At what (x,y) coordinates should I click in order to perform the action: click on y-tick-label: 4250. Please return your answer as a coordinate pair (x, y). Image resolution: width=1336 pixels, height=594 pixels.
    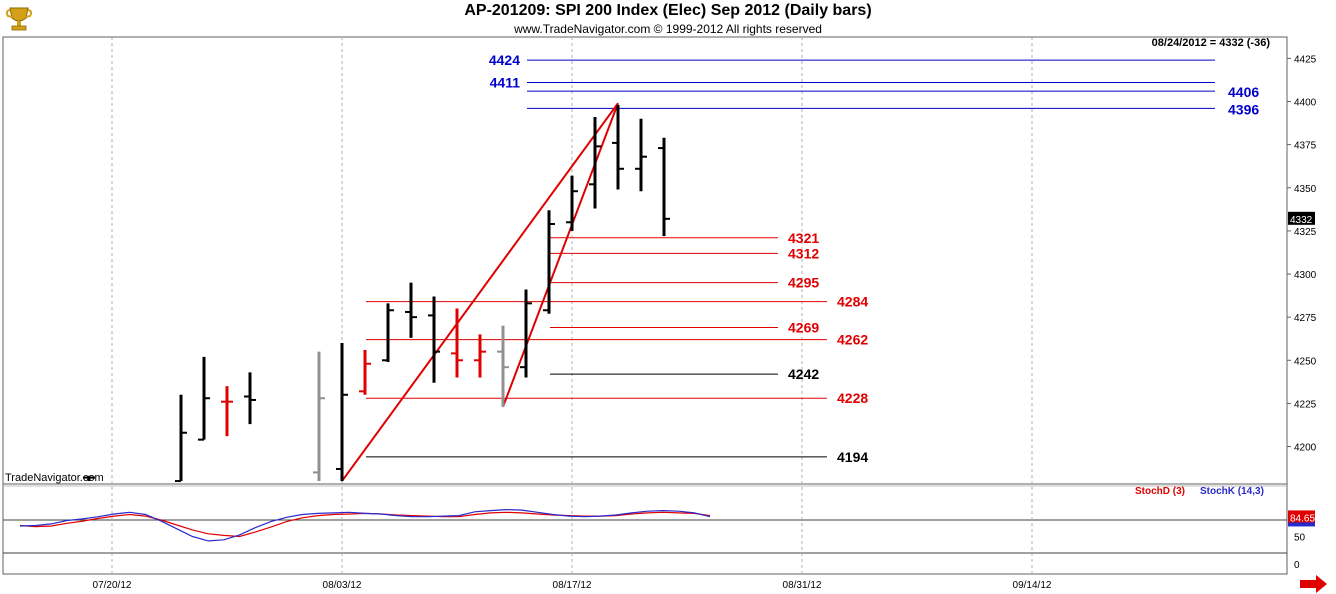
    Looking at the image, I should click on (1305, 361).